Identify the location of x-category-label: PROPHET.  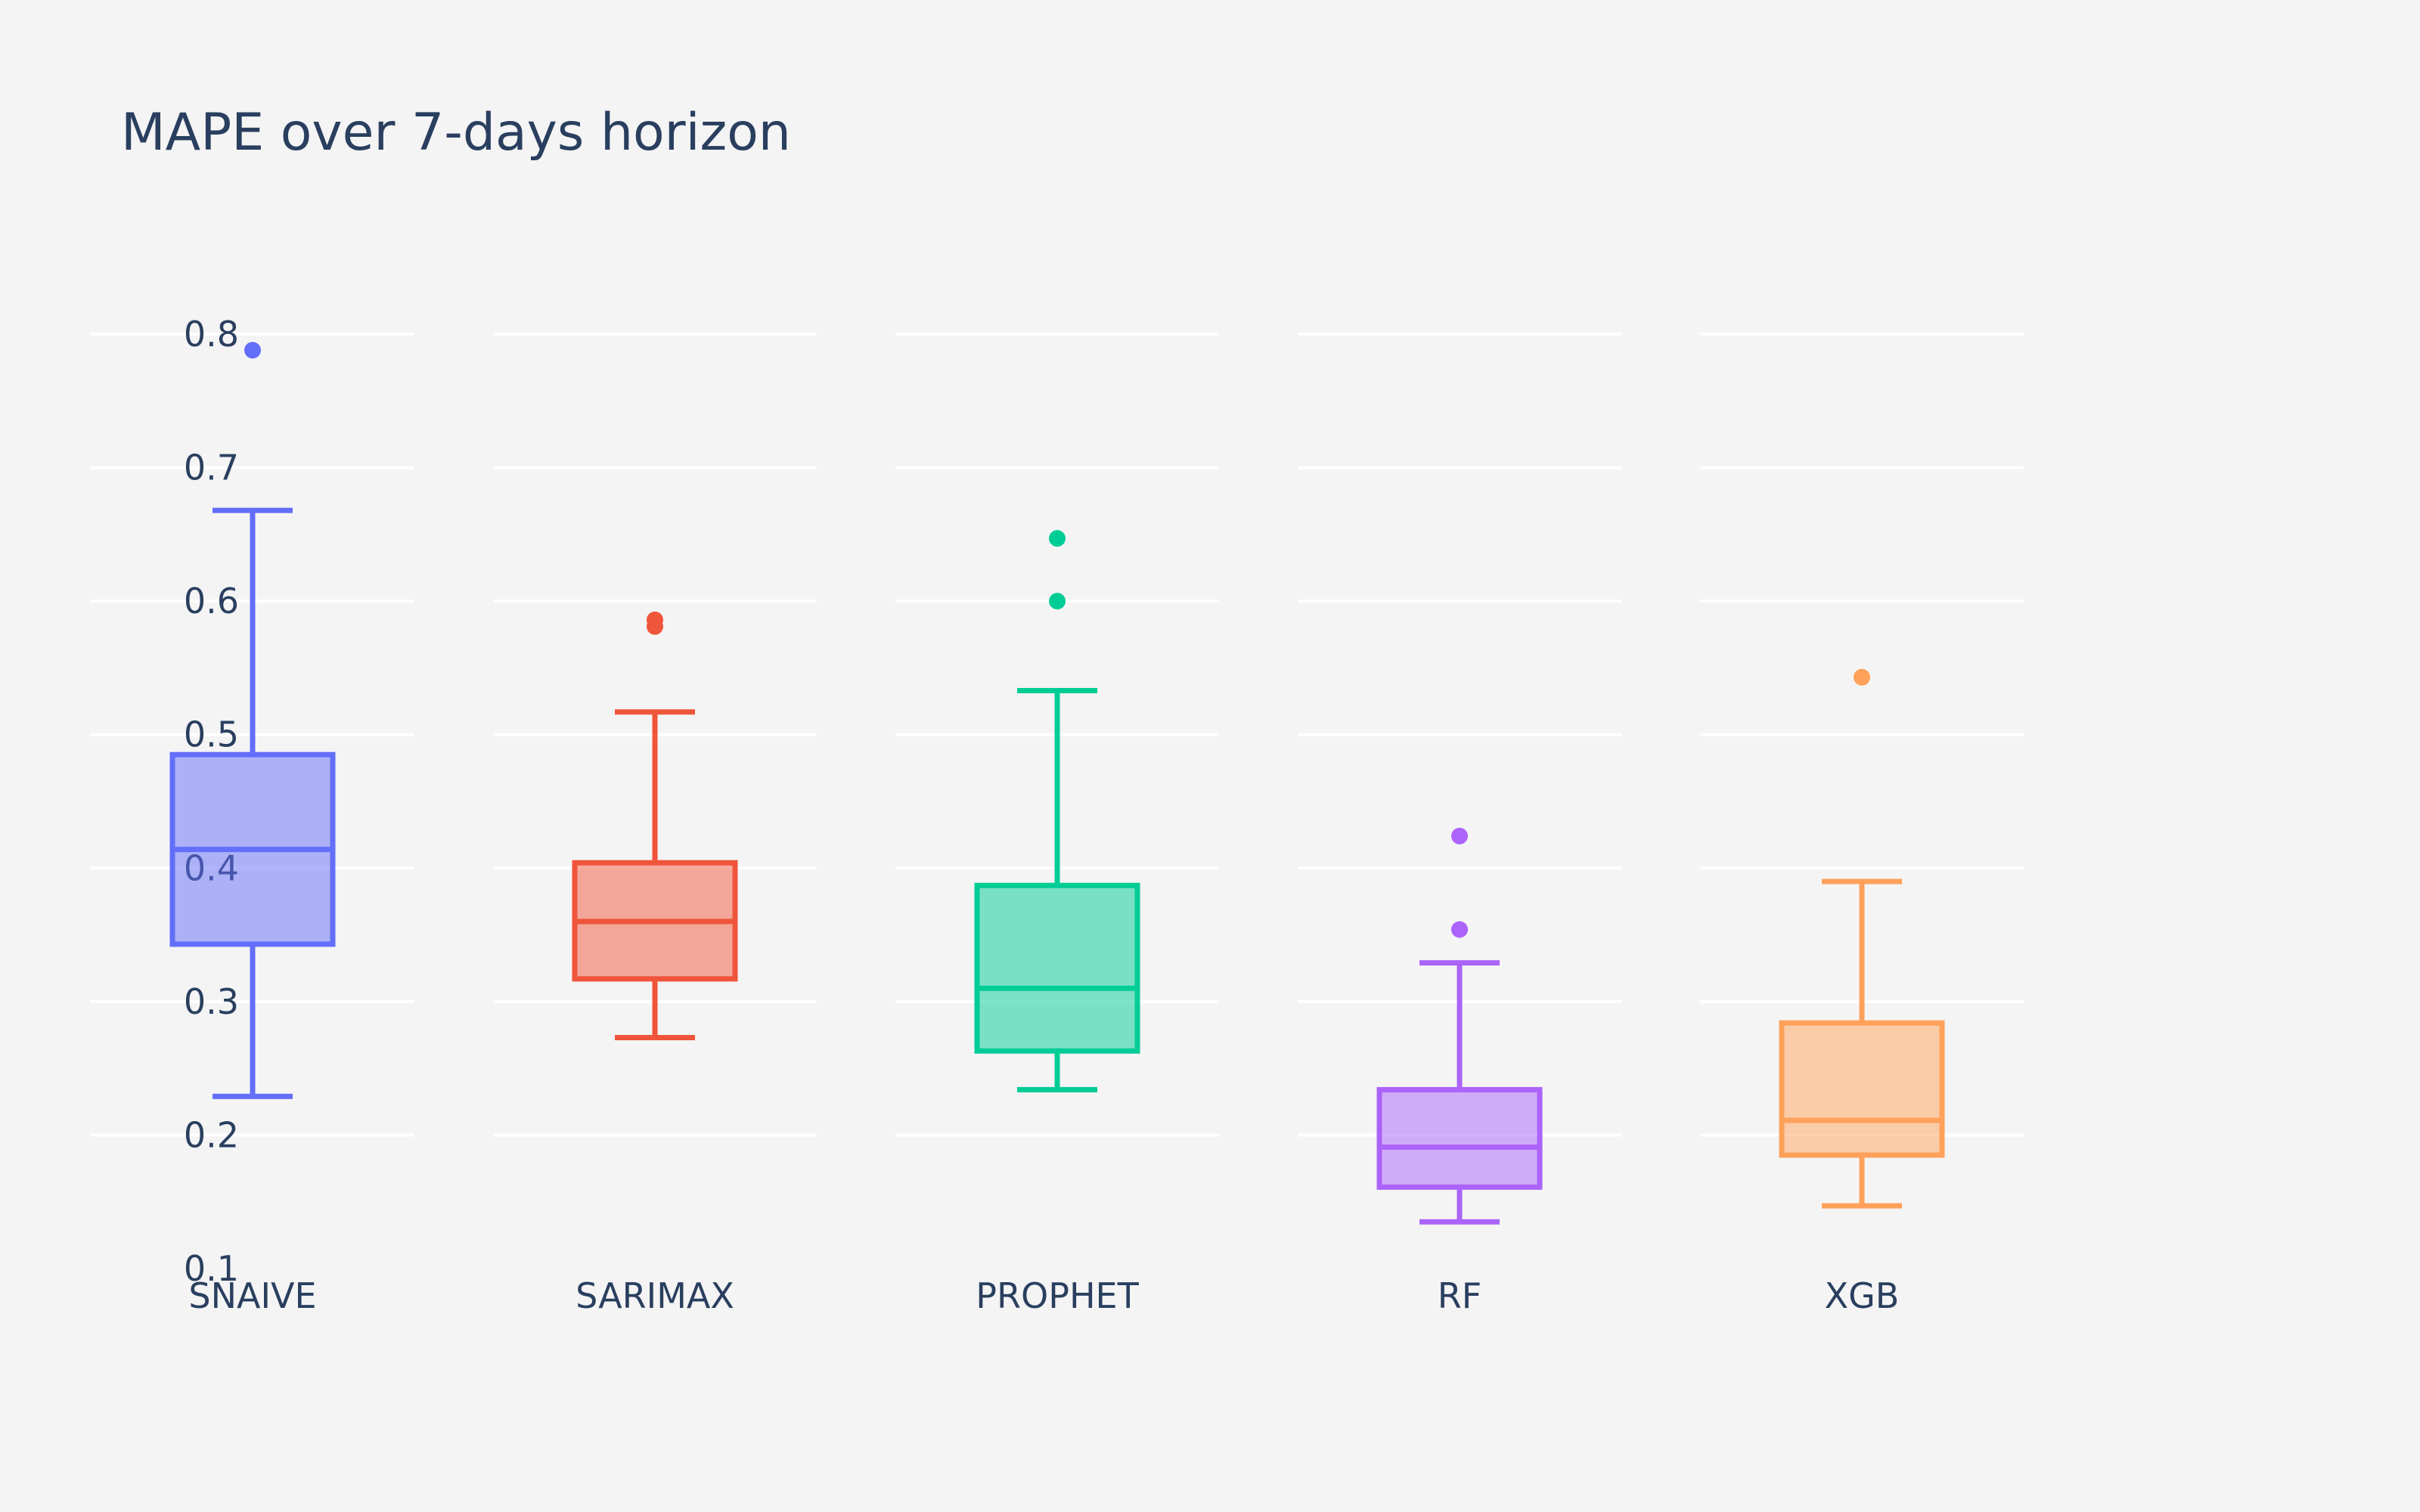
(1057, 1295).